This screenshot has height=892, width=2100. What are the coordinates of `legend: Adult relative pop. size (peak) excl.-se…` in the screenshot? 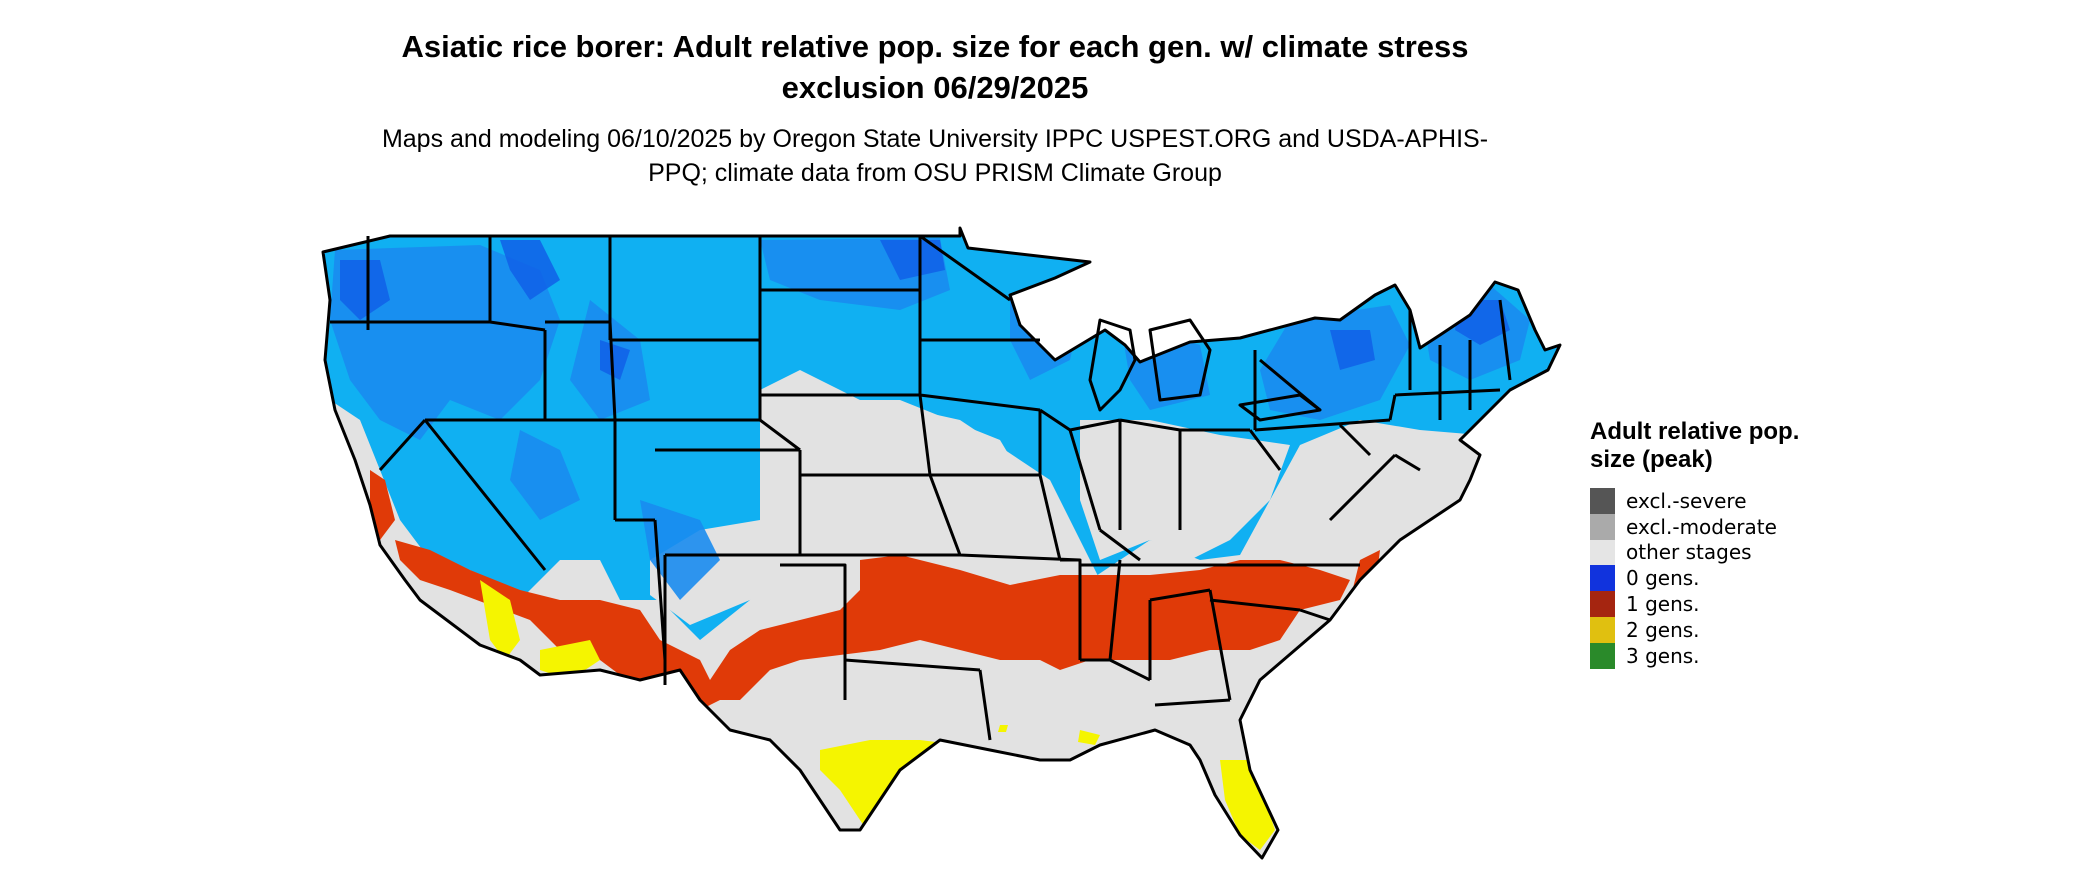 It's located at (1780, 543).